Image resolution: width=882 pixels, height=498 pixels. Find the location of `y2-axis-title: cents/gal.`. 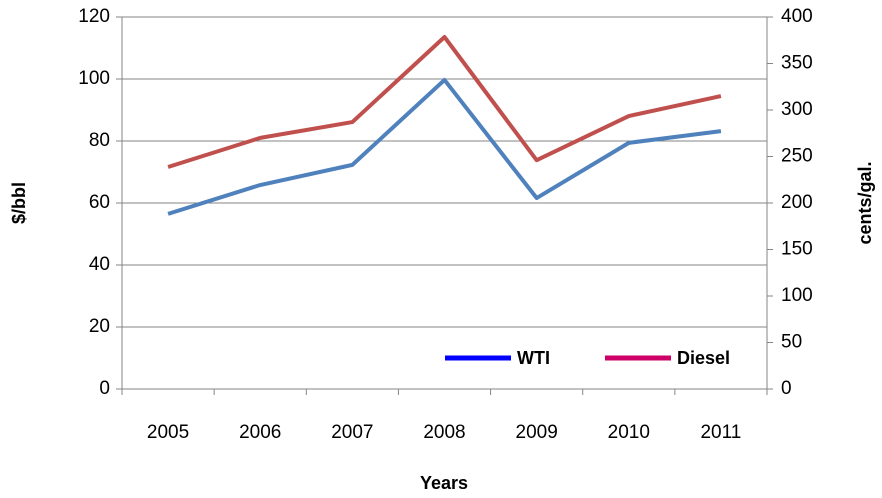

y2-axis-title: cents/gal. is located at coordinates (865, 202).